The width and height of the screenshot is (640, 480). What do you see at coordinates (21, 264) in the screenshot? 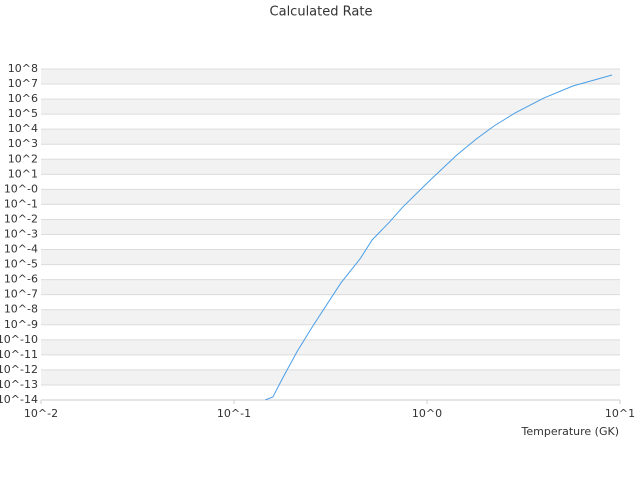
I see `y-tick-label: 10^-5` at bounding box center [21, 264].